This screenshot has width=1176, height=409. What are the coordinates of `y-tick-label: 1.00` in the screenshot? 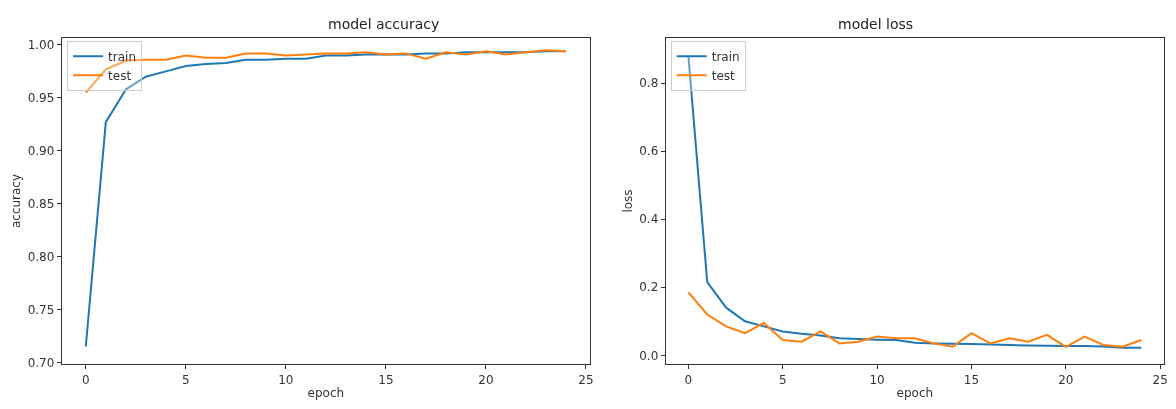 It's located at (41, 45).